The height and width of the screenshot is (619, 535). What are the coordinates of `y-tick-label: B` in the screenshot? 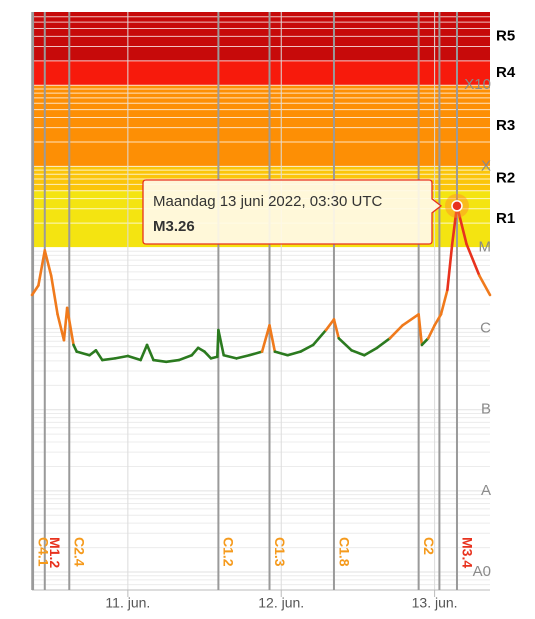 It's located at (486, 409).